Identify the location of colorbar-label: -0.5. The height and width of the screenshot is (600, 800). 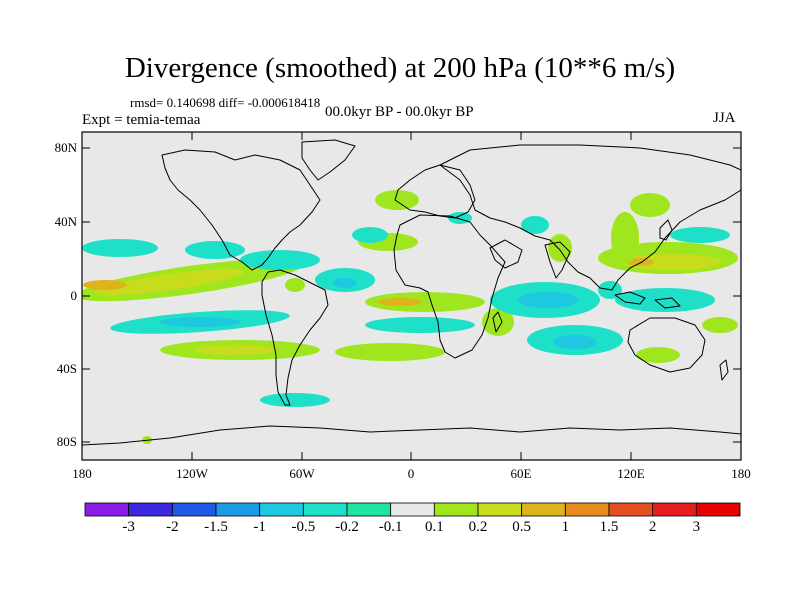
(303, 527).